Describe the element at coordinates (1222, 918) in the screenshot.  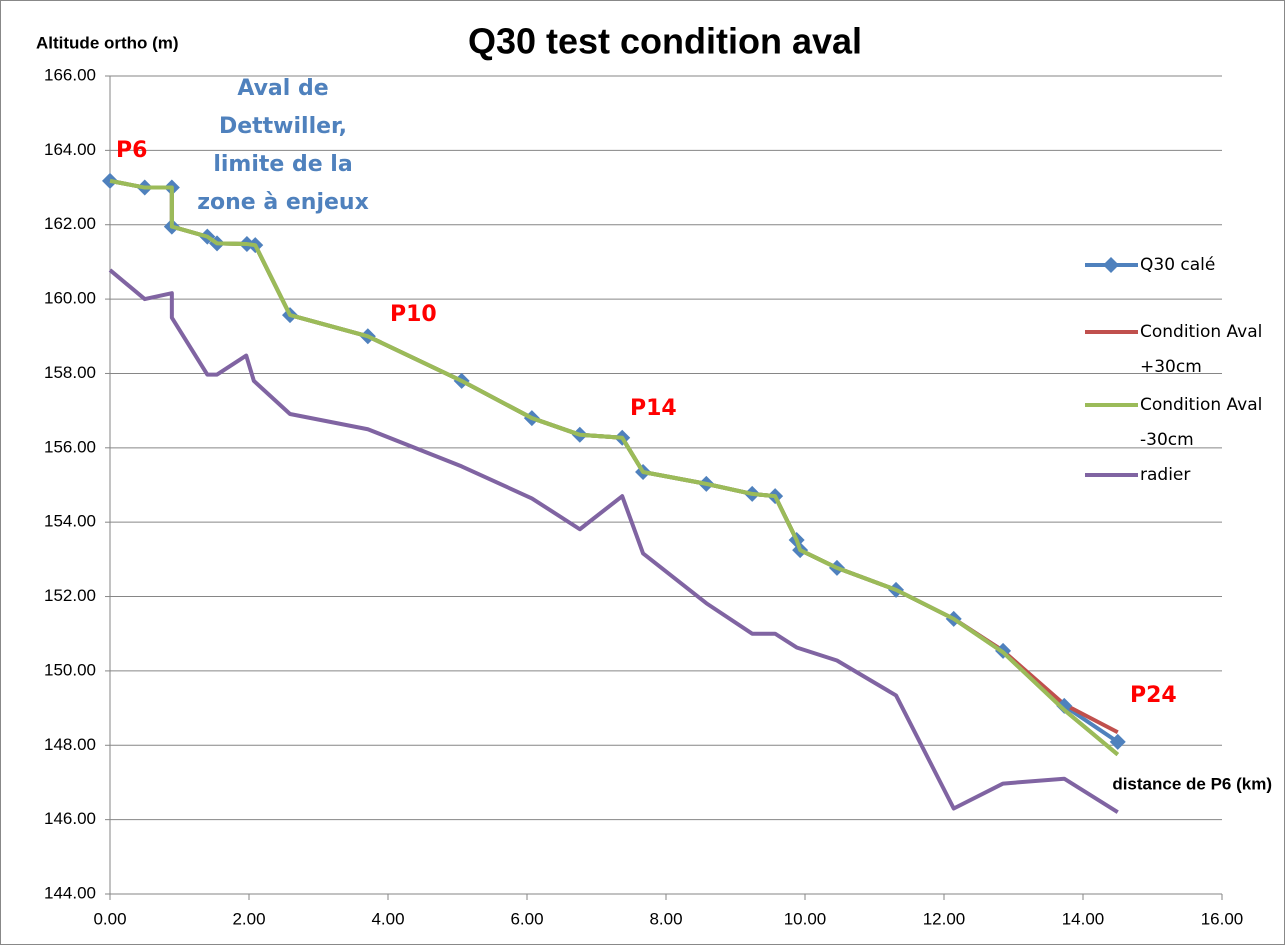
I see `x-tick-label: 16.00` at that location.